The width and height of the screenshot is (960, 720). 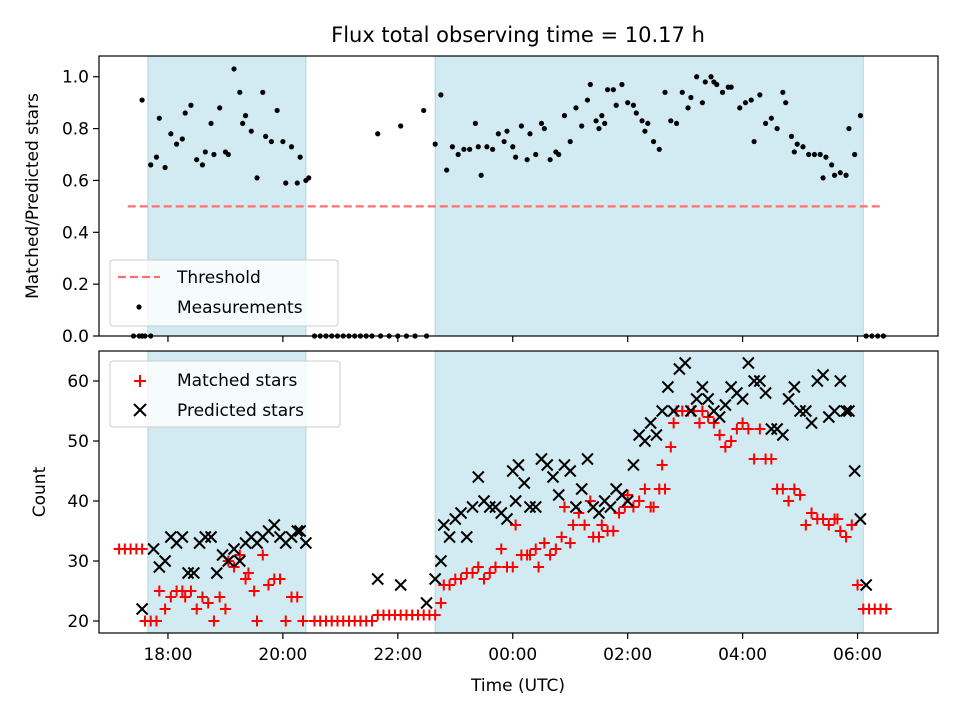 I want to click on x-axis-label: Time (UTC), so click(x=517, y=686).